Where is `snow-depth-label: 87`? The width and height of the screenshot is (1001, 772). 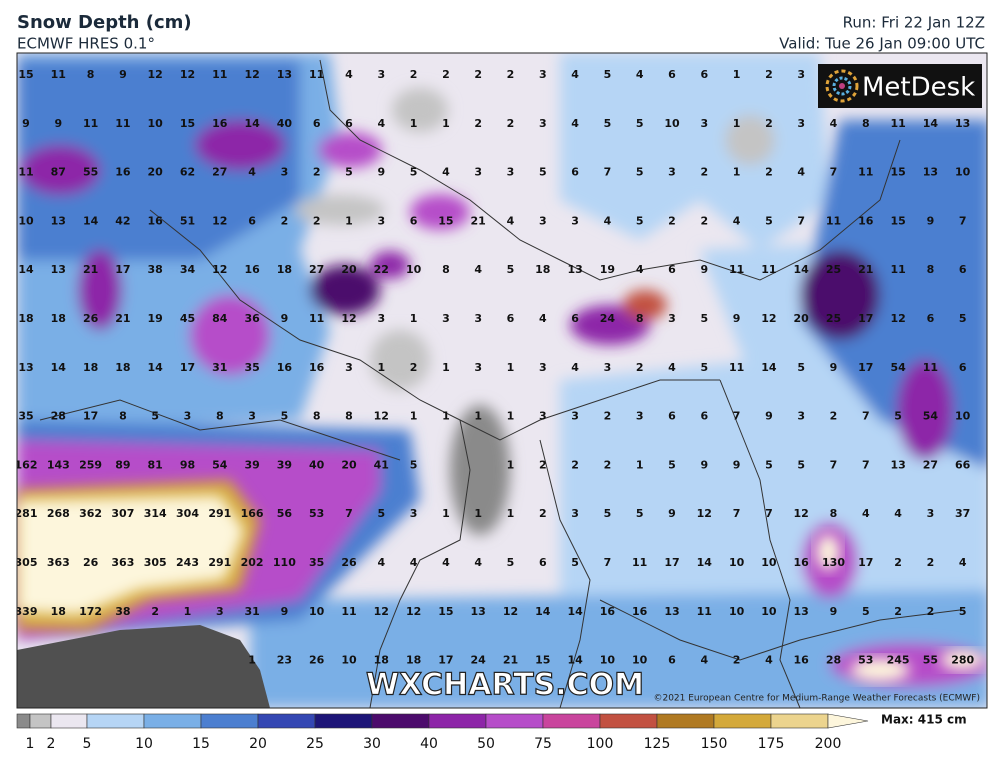 snow-depth-label: 87 is located at coordinates (58, 172).